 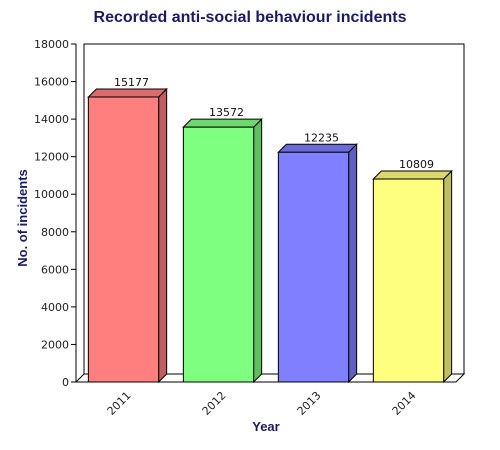 I want to click on y-tick-label: 16000, so click(x=51, y=82).